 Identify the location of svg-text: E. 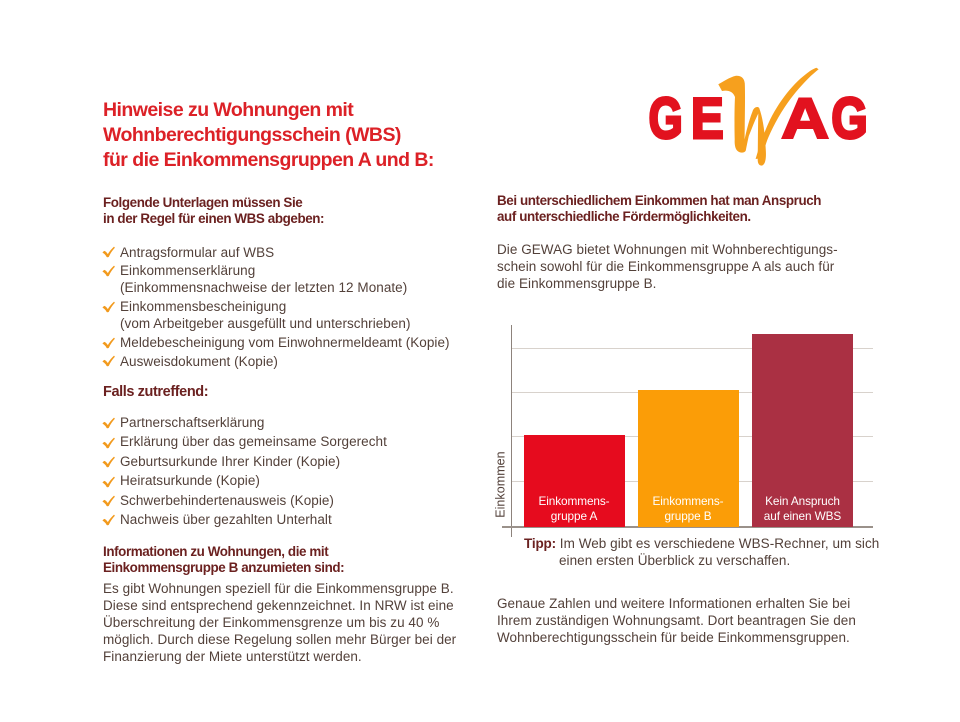
(707, 119).